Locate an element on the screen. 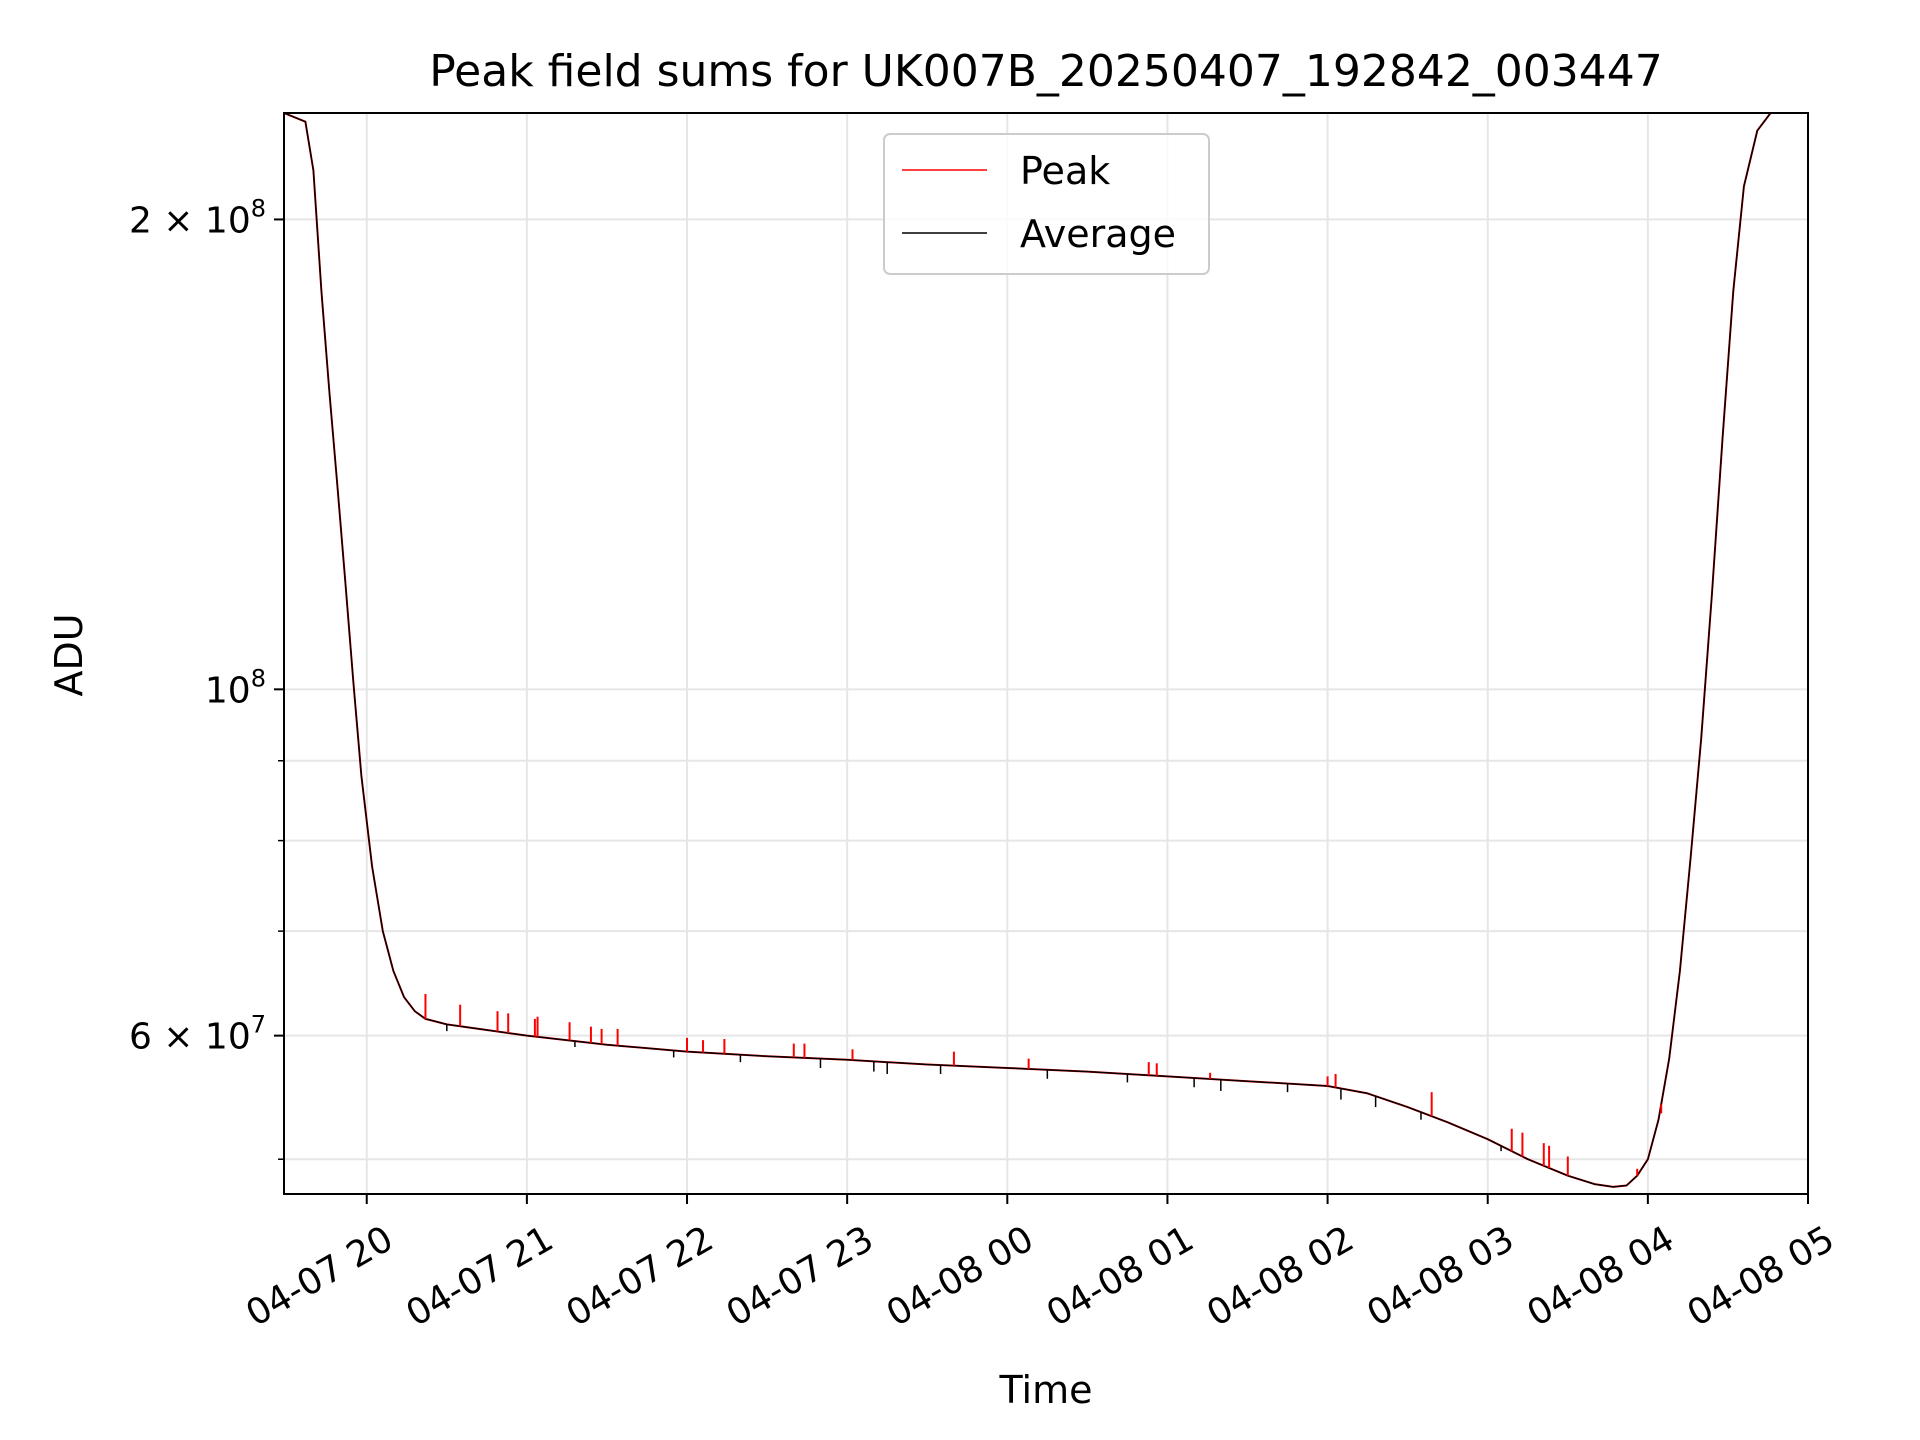 The image size is (1920, 1440). y-axis-ticks: 2 × 108 108 6 × 107 is located at coordinates (206, 677).